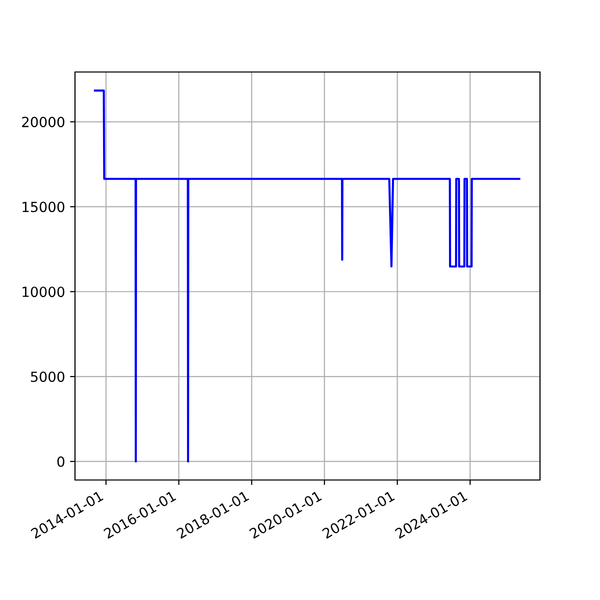  What do you see at coordinates (47, 377) in the screenshot?
I see `y-tick-label: 5000` at bounding box center [47, 377].